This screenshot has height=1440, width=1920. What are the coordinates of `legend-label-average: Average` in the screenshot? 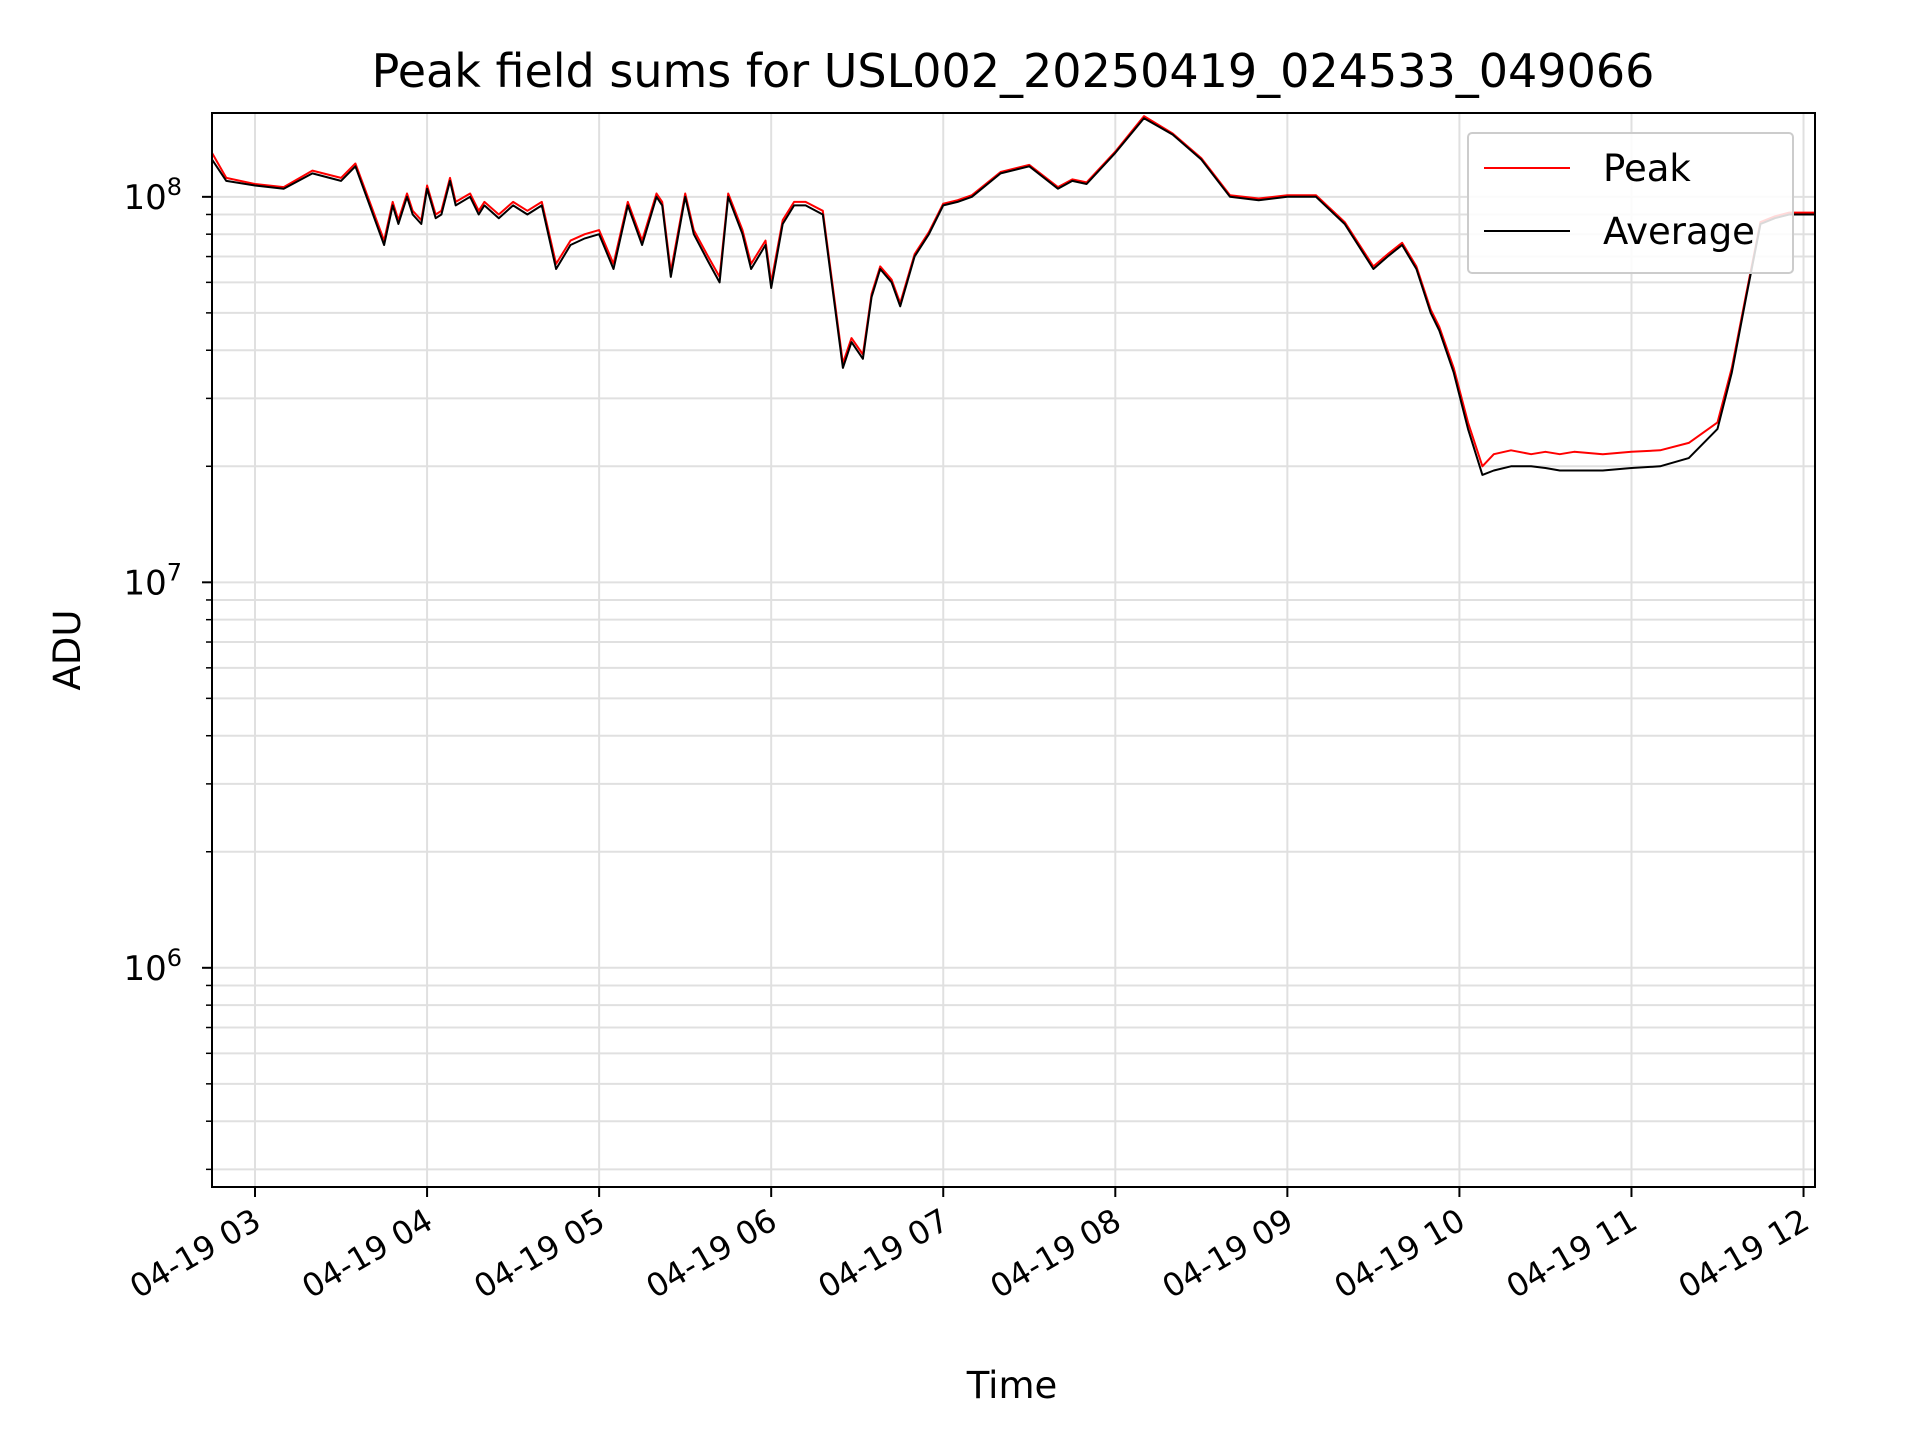 It's located at (1679, 231).